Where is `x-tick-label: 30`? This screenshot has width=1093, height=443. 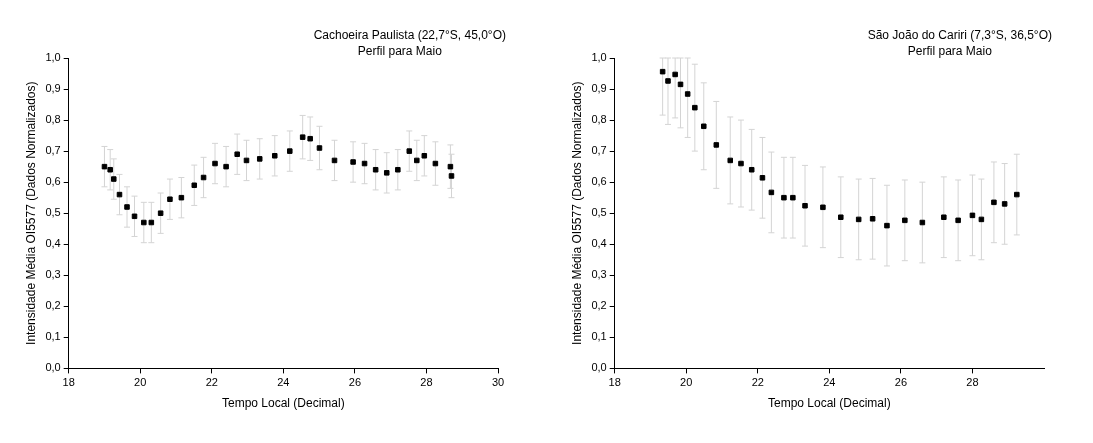 x-tick-label: 30 is located at coordinates (498, 382).